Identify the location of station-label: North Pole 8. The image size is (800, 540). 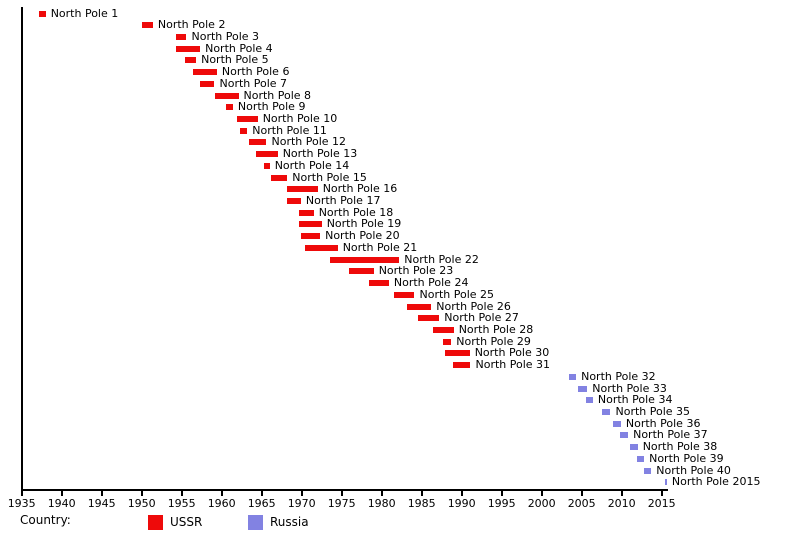
(277, 95).